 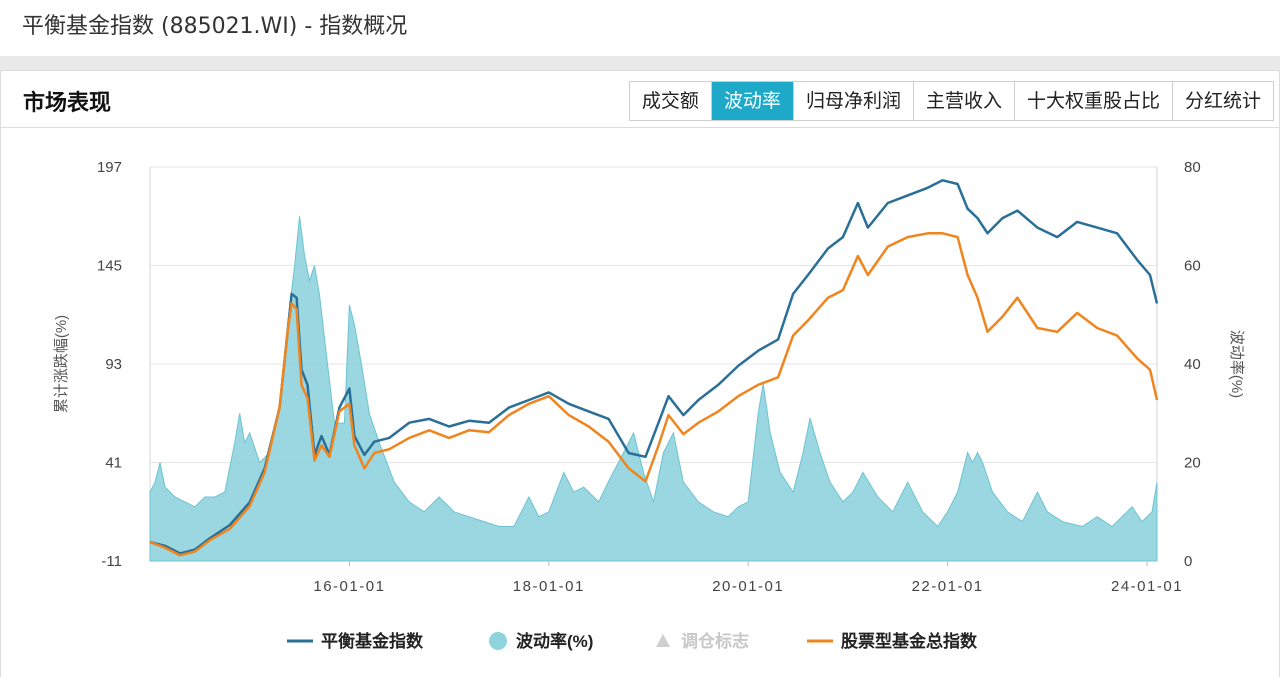 What do you see at coordinates (113, 463) in the screenshot?
I see `y-left-tick-label: 41` at bounding box center [113, 463].